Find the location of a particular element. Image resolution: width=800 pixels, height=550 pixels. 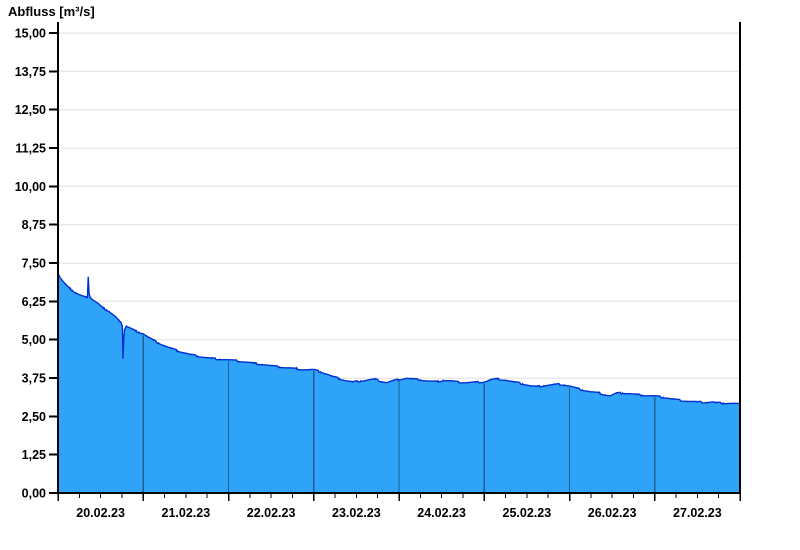

y-tick-label: 3,75 is located at coordinates (34, 379).